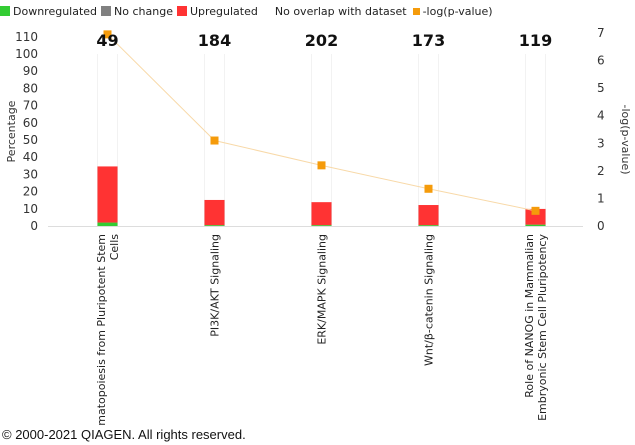  Describe the element at coordinates (26, 37) in the screenshot. I see `y-tick-label: 110` at that location.